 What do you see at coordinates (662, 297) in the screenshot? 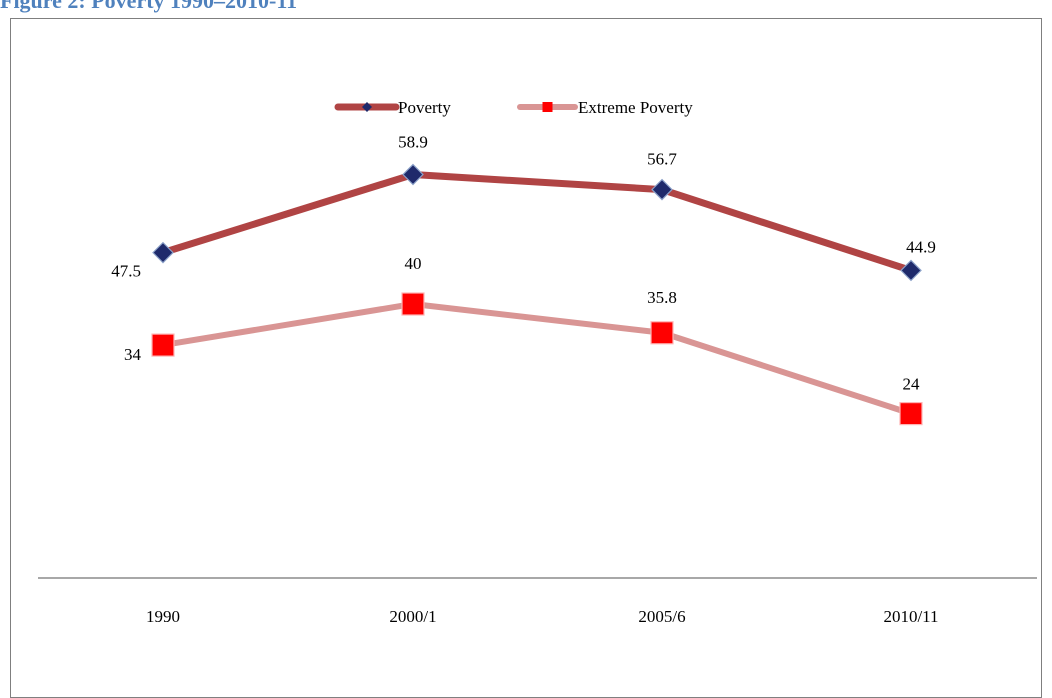
I see `data-label: 35.8` at bounding box center [662, 297].